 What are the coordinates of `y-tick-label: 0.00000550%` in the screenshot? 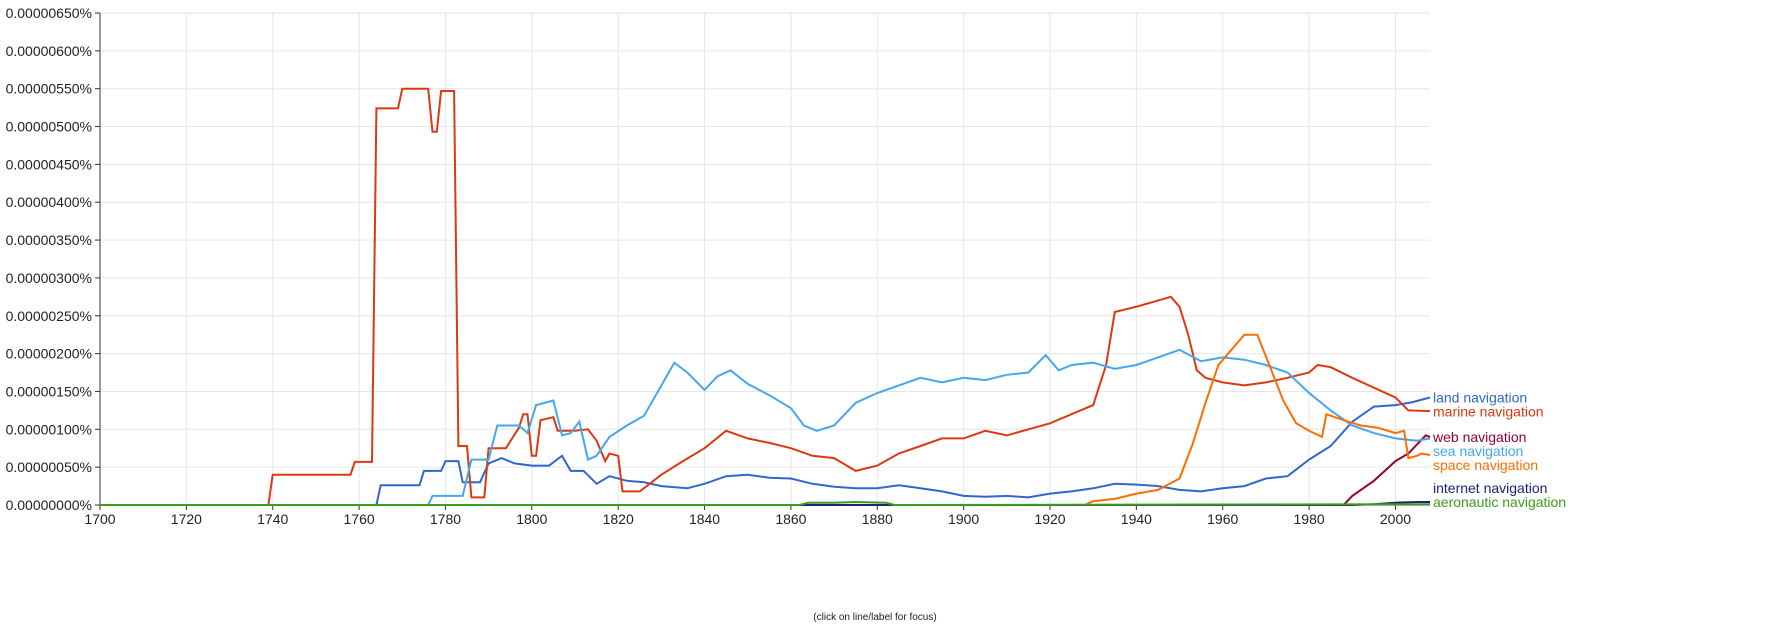 It's located at (49, 89).